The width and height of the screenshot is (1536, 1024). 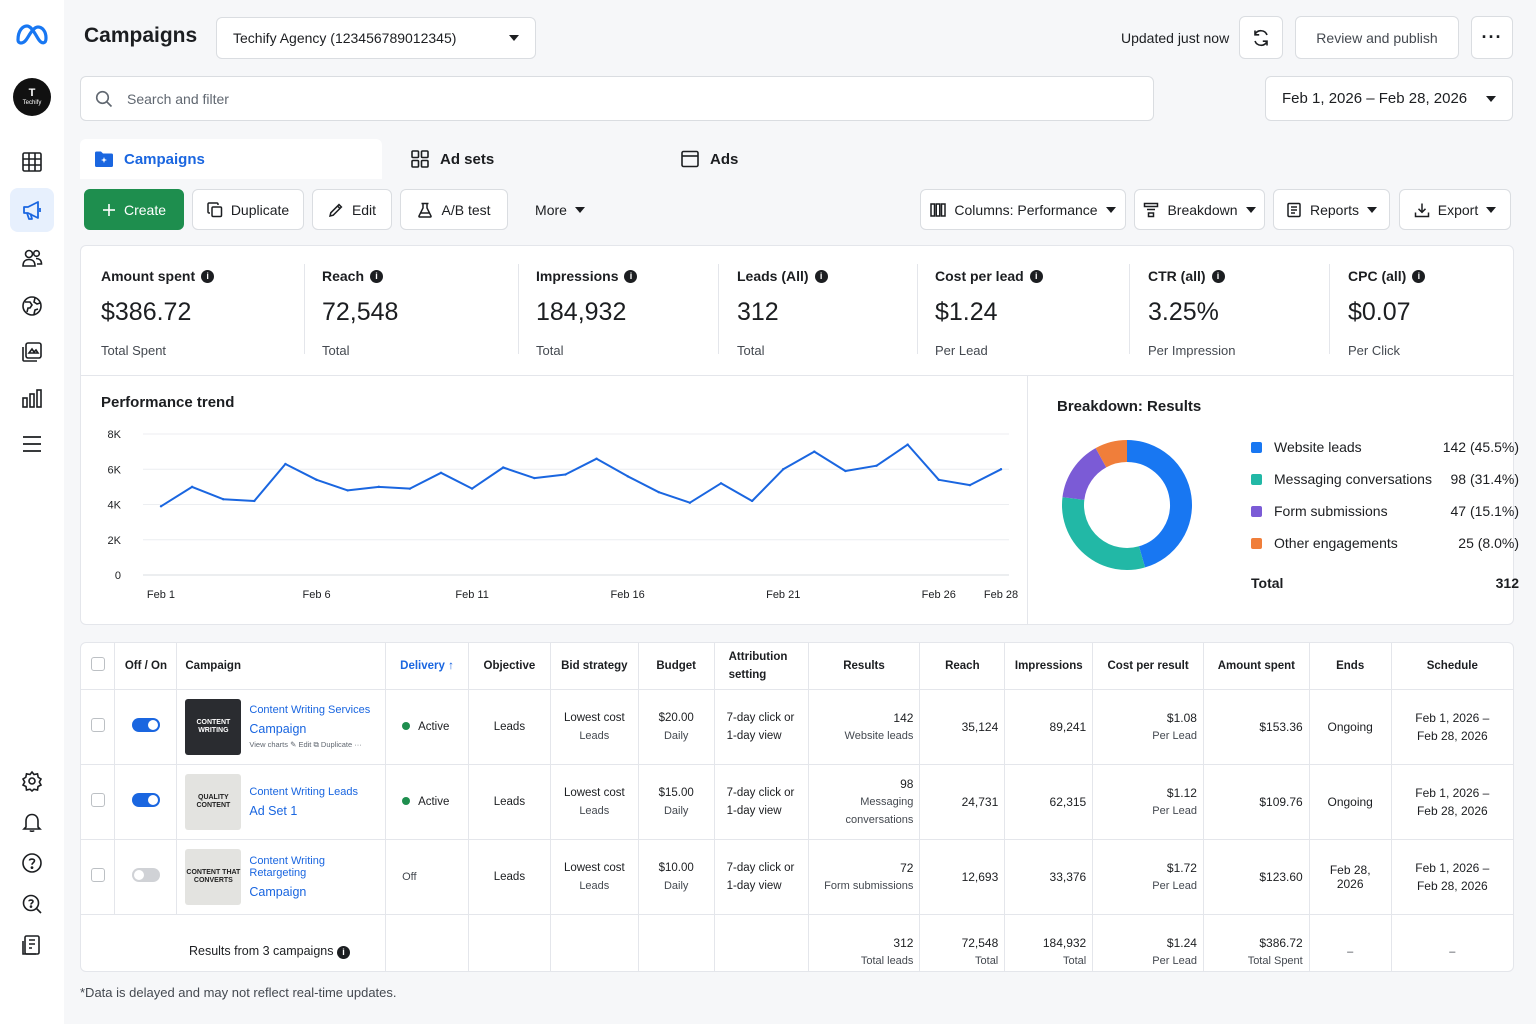 I want to click on download-icon, so click(x=1422, y=210).